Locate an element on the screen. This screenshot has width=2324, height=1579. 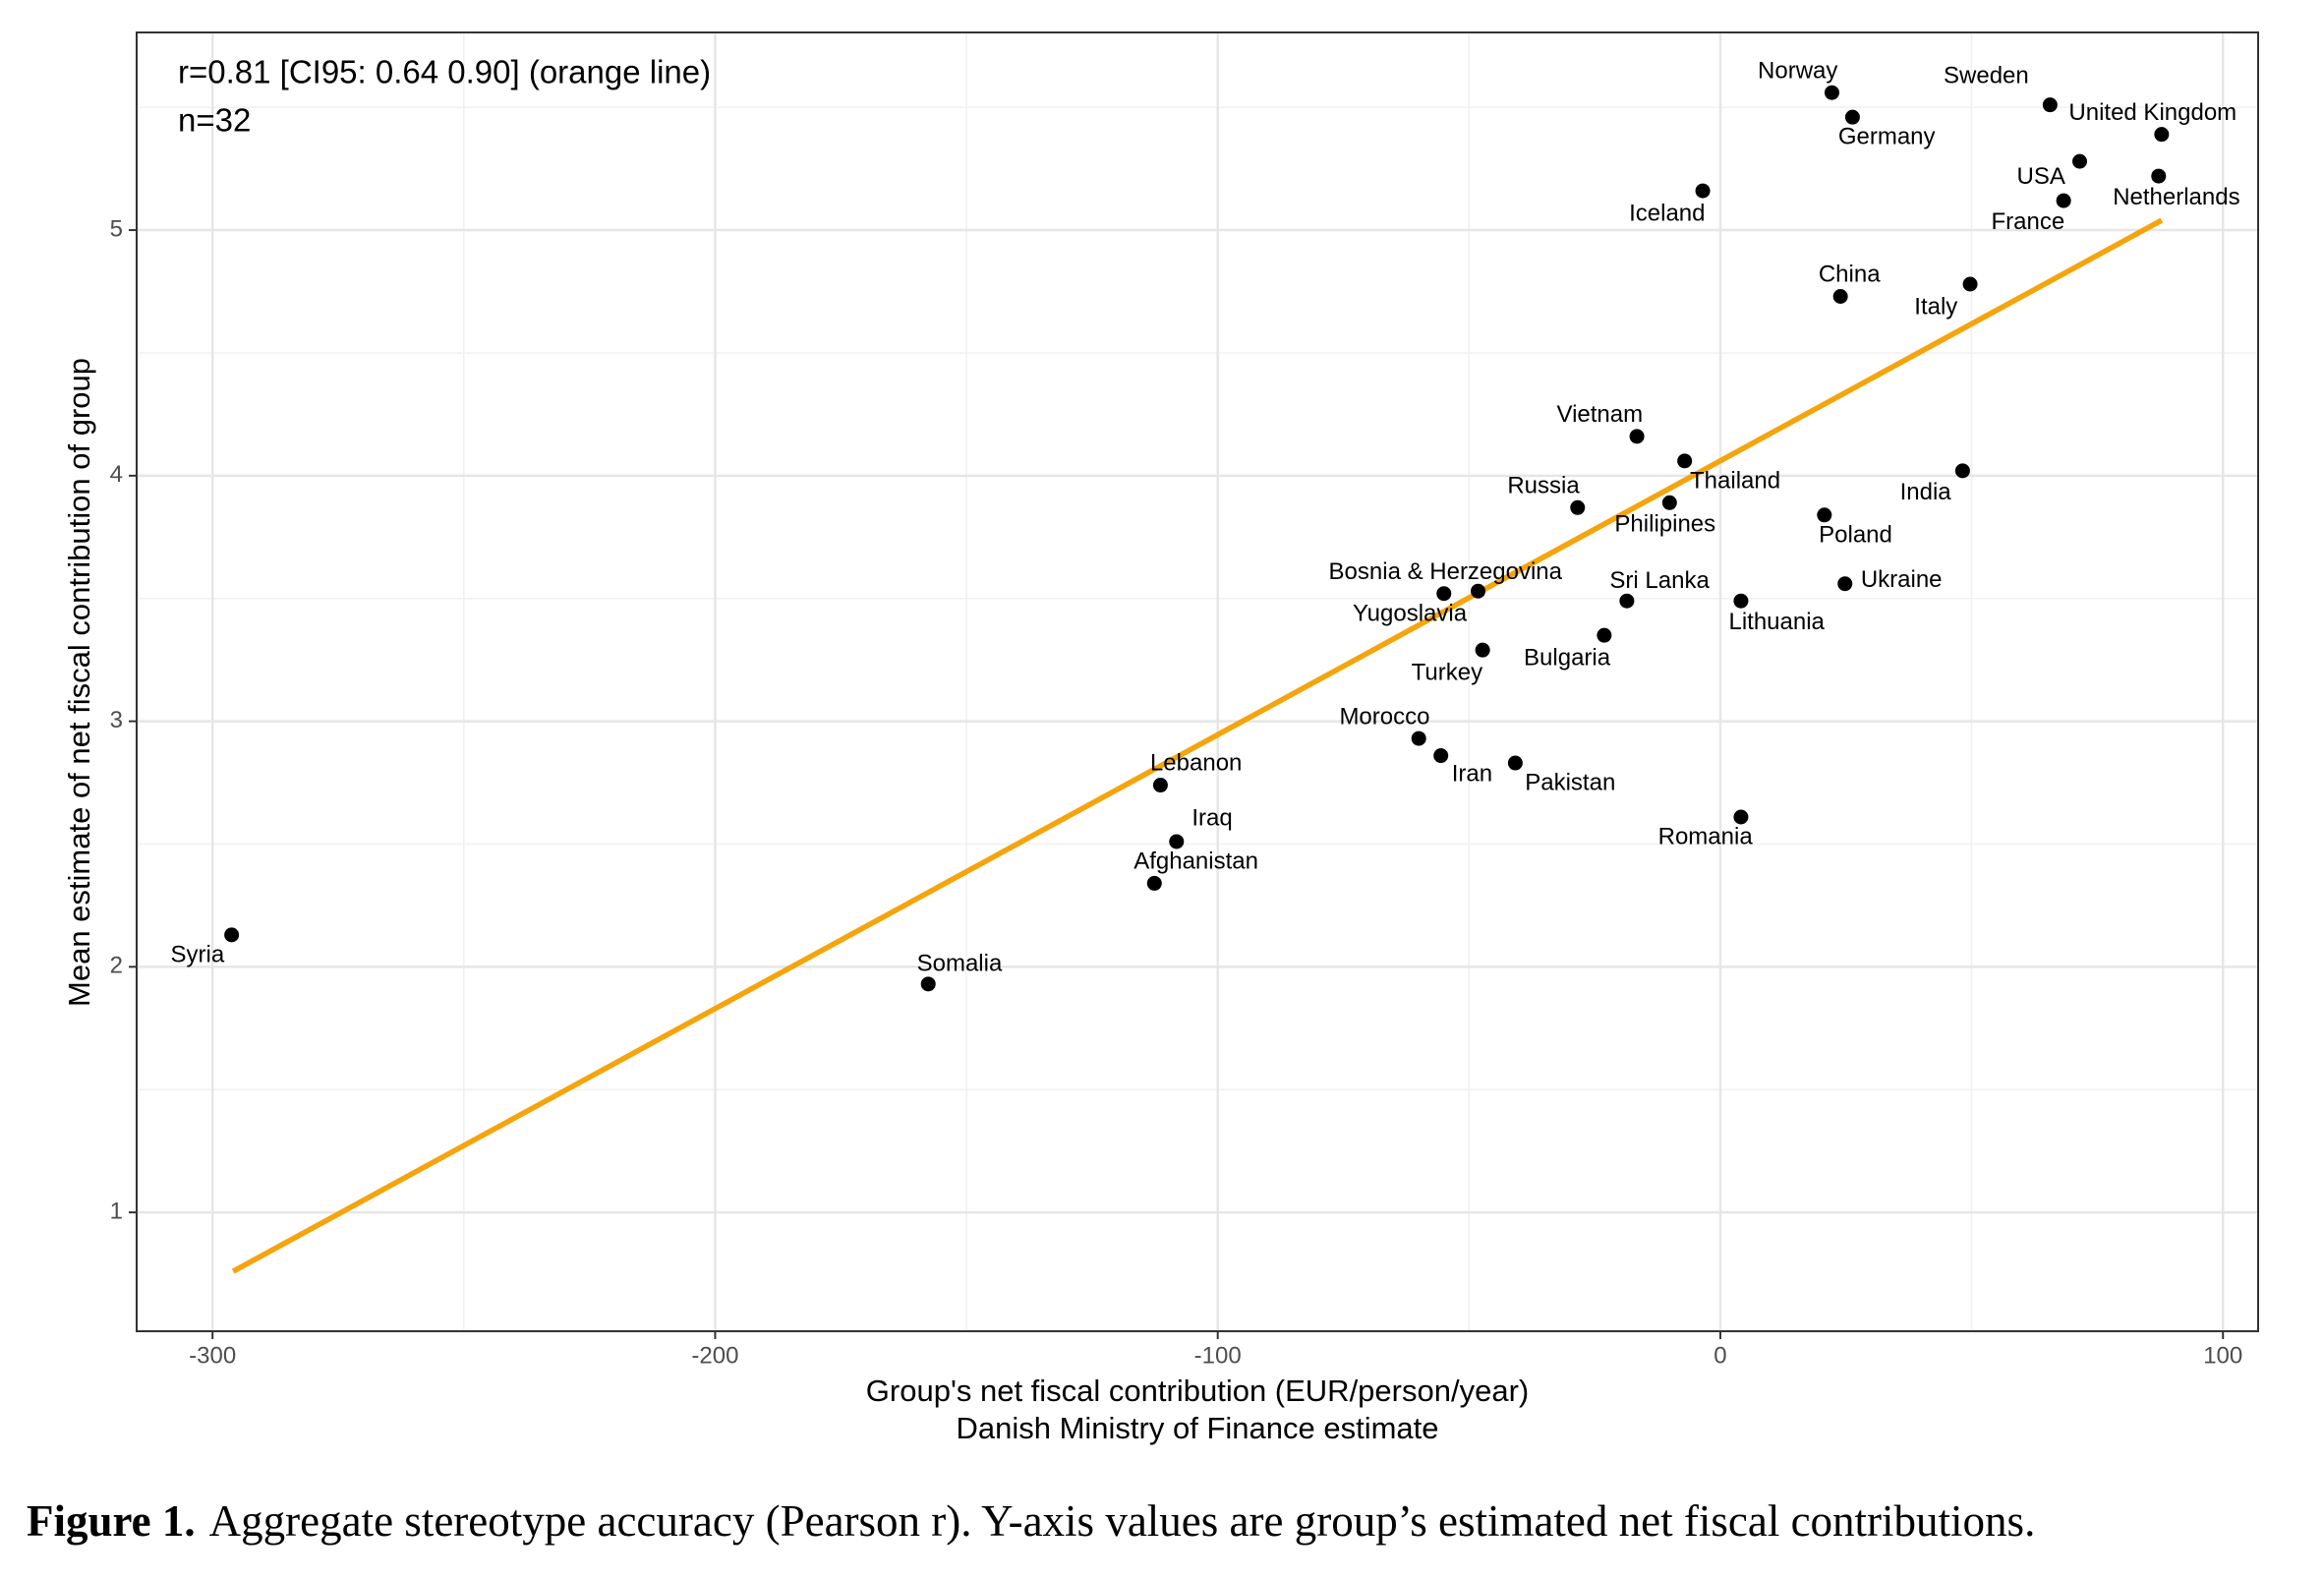
point-label: Romania is located at coordinates (1706, 836).